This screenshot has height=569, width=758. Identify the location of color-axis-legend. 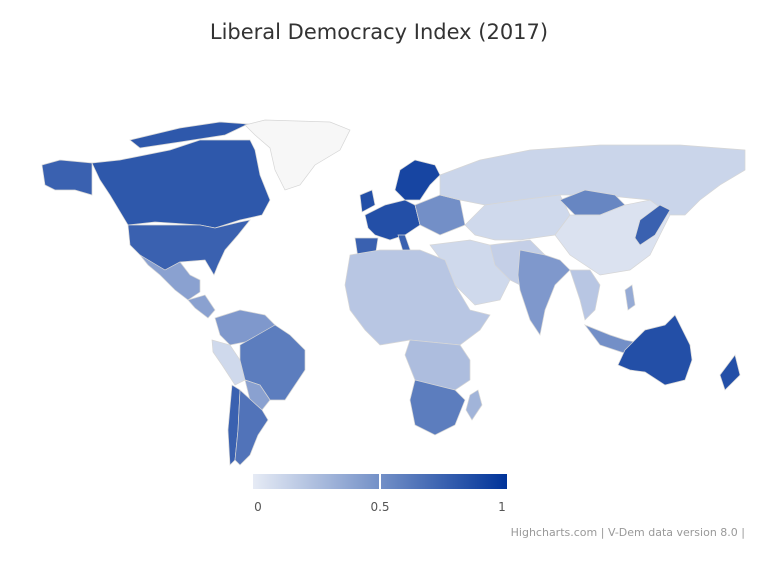
(380, 481).